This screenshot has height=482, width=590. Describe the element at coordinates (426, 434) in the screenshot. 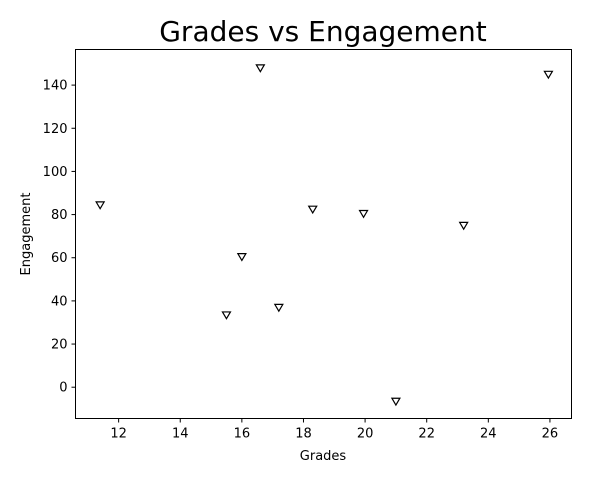

I see `x-tick-label: 22` at that location.